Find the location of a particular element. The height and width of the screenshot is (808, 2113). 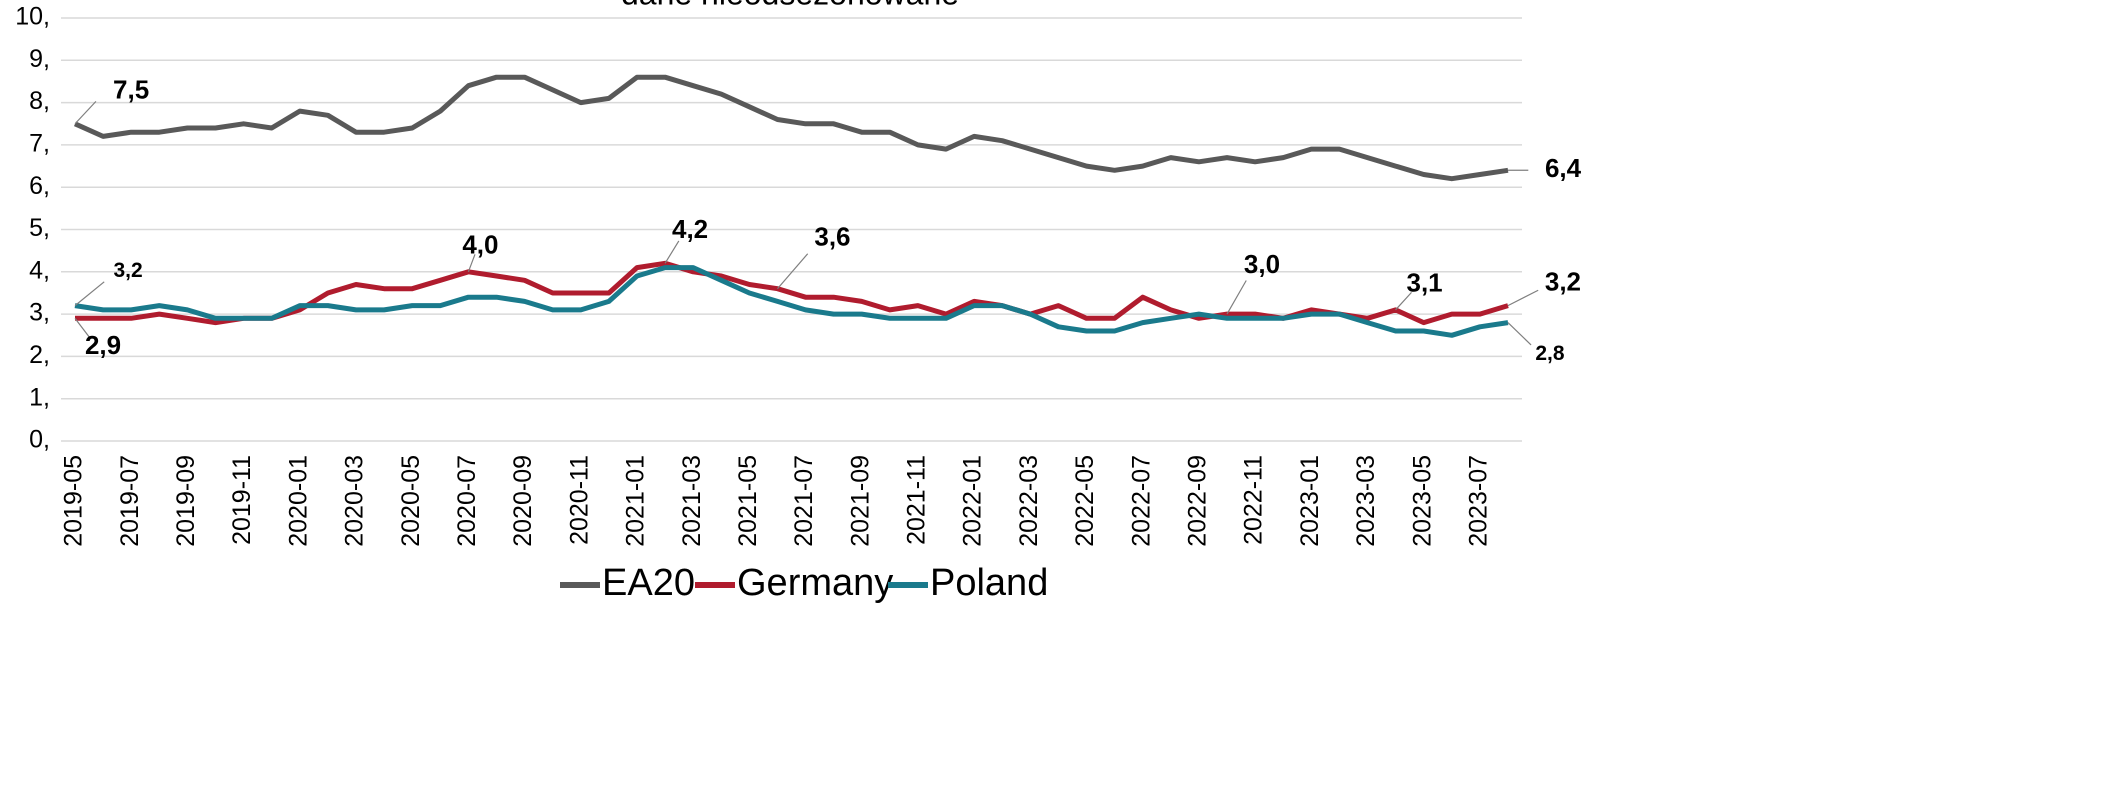

legend-label: Poland is located at coordinates (989, 583).